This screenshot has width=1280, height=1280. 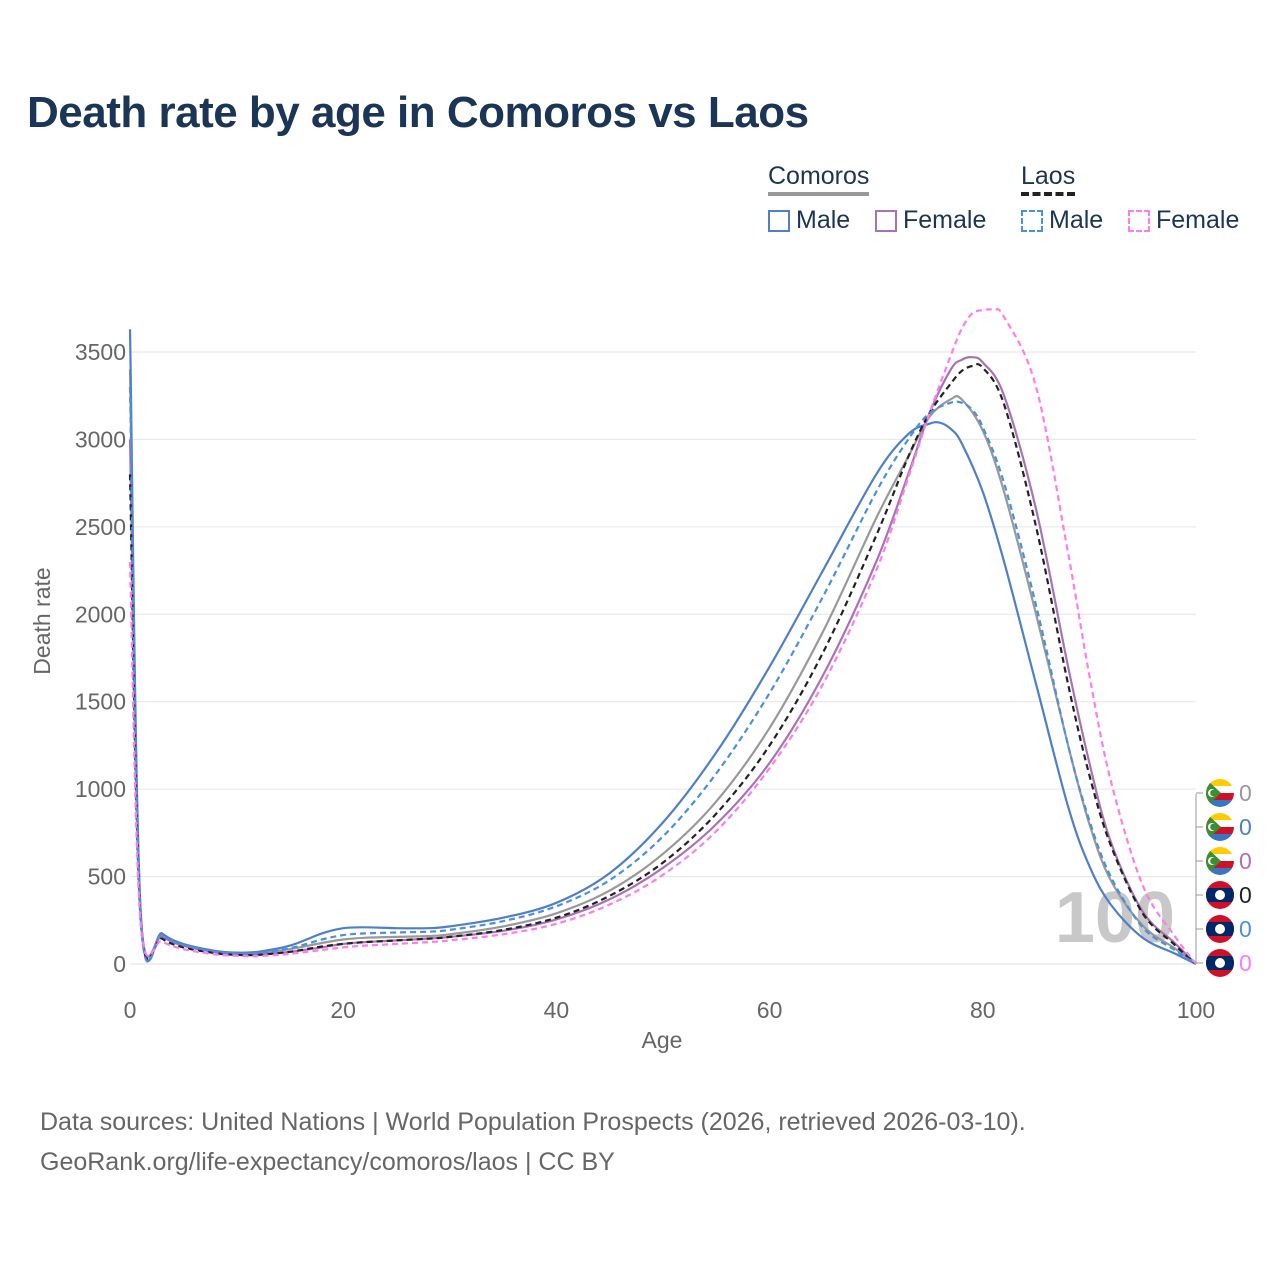 I want to click on x-tick-label: 80, so click(x=983, y=1010).